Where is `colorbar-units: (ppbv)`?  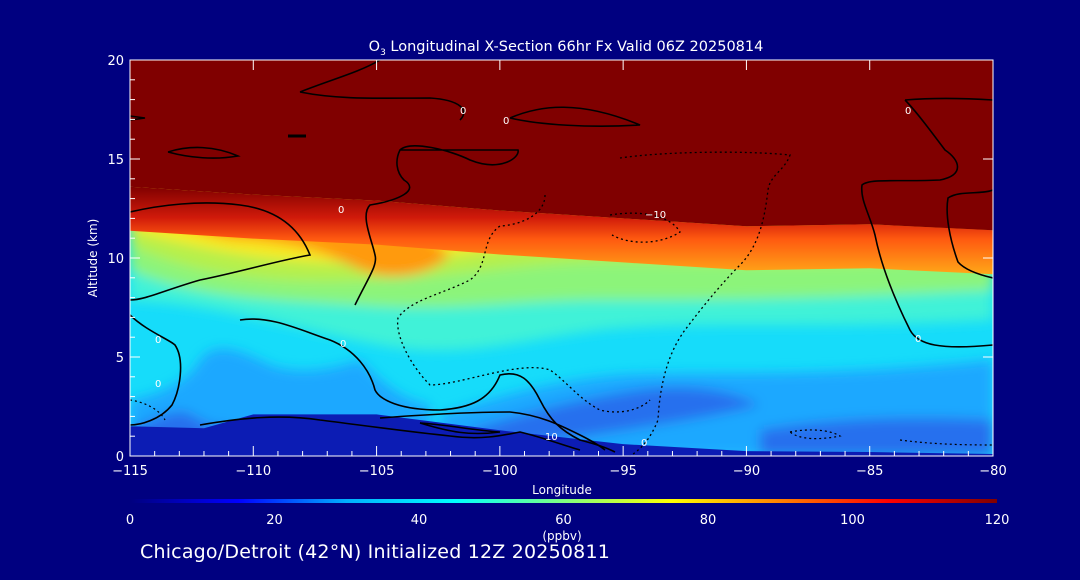
colorbar-units: (ppbv) is located at coordinates (561, 536).